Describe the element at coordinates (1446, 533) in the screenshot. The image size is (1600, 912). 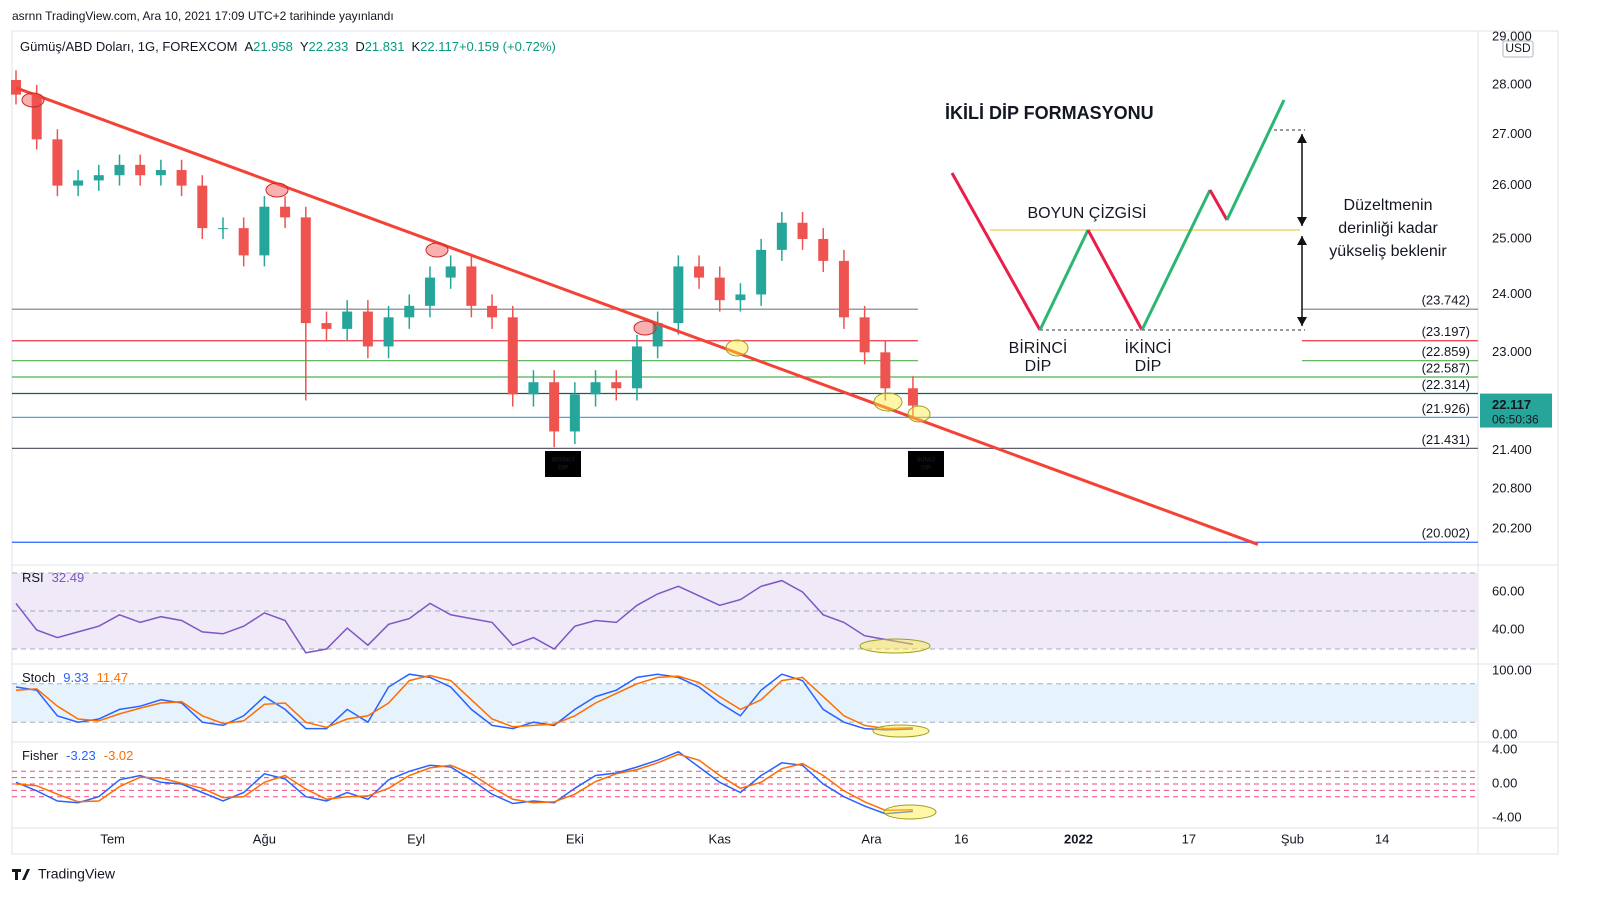
I see `level-label: (20.002)` at that location.